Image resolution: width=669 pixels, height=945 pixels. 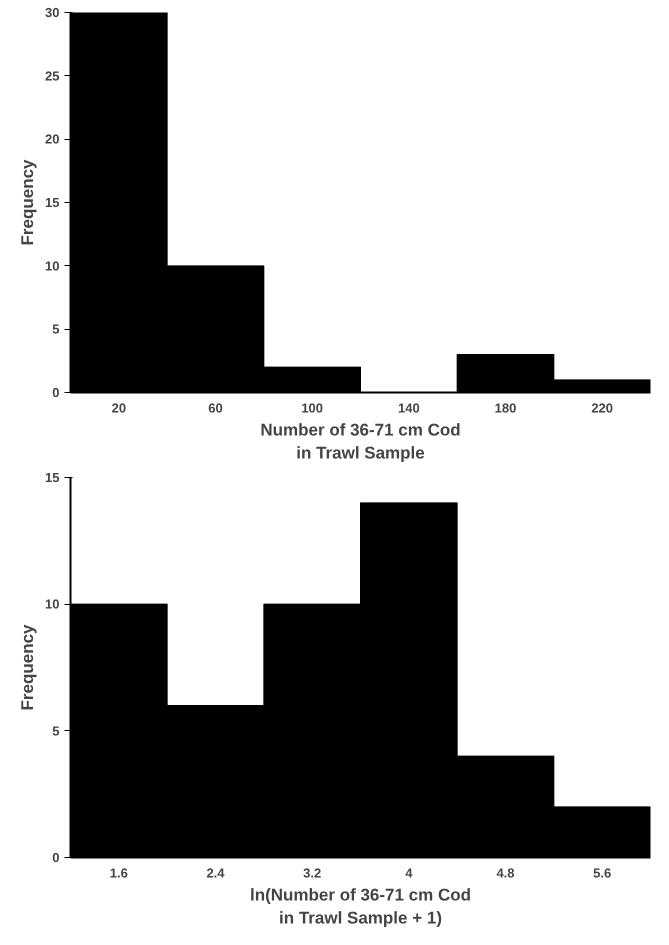 I want to click on x-tick-label: 100, so click(x=312, y=408).